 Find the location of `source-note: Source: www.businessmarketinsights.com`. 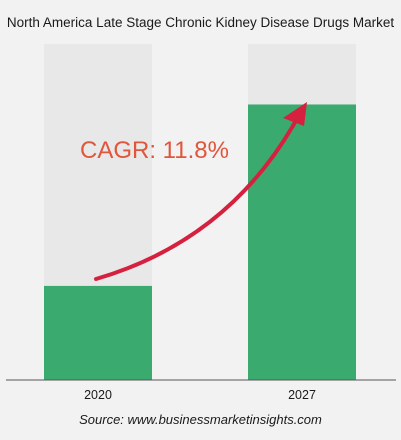

source-note: Source: www.businessmarketinsights.com is located at coordinates (200, 419).